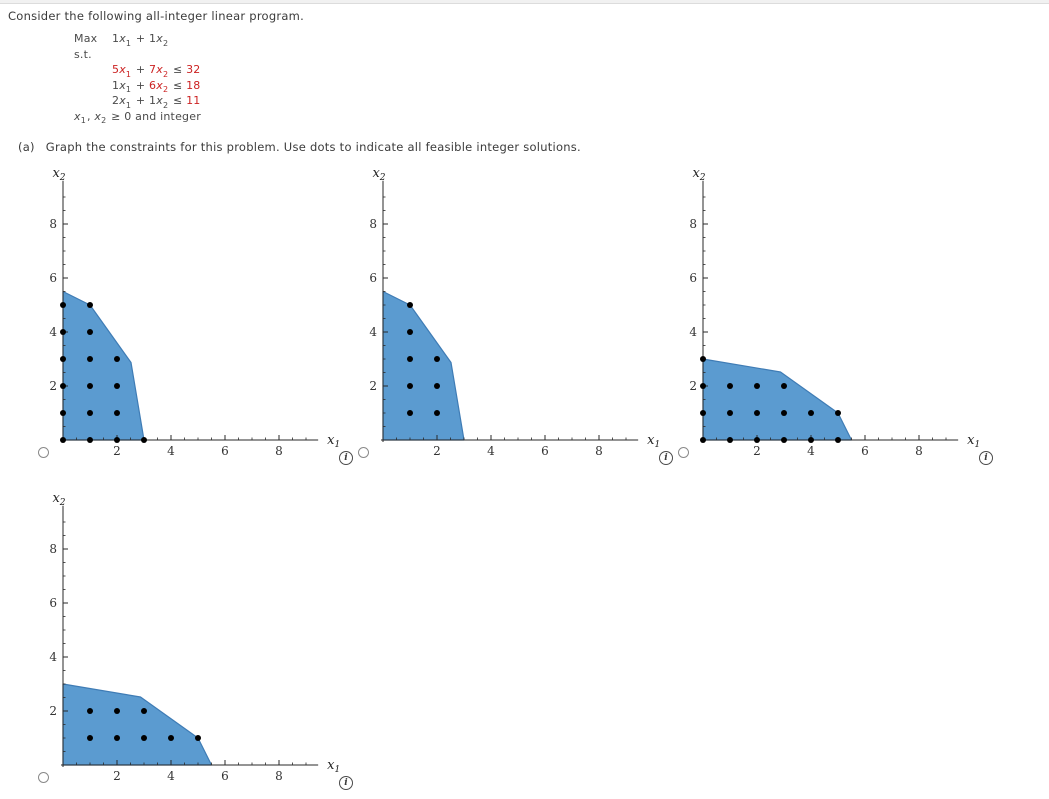 The width and height of the screenshot is (1049, 799). Describe the element at coordinates (524, 2) in the screenshot. I see `page-top-divider` at that location.